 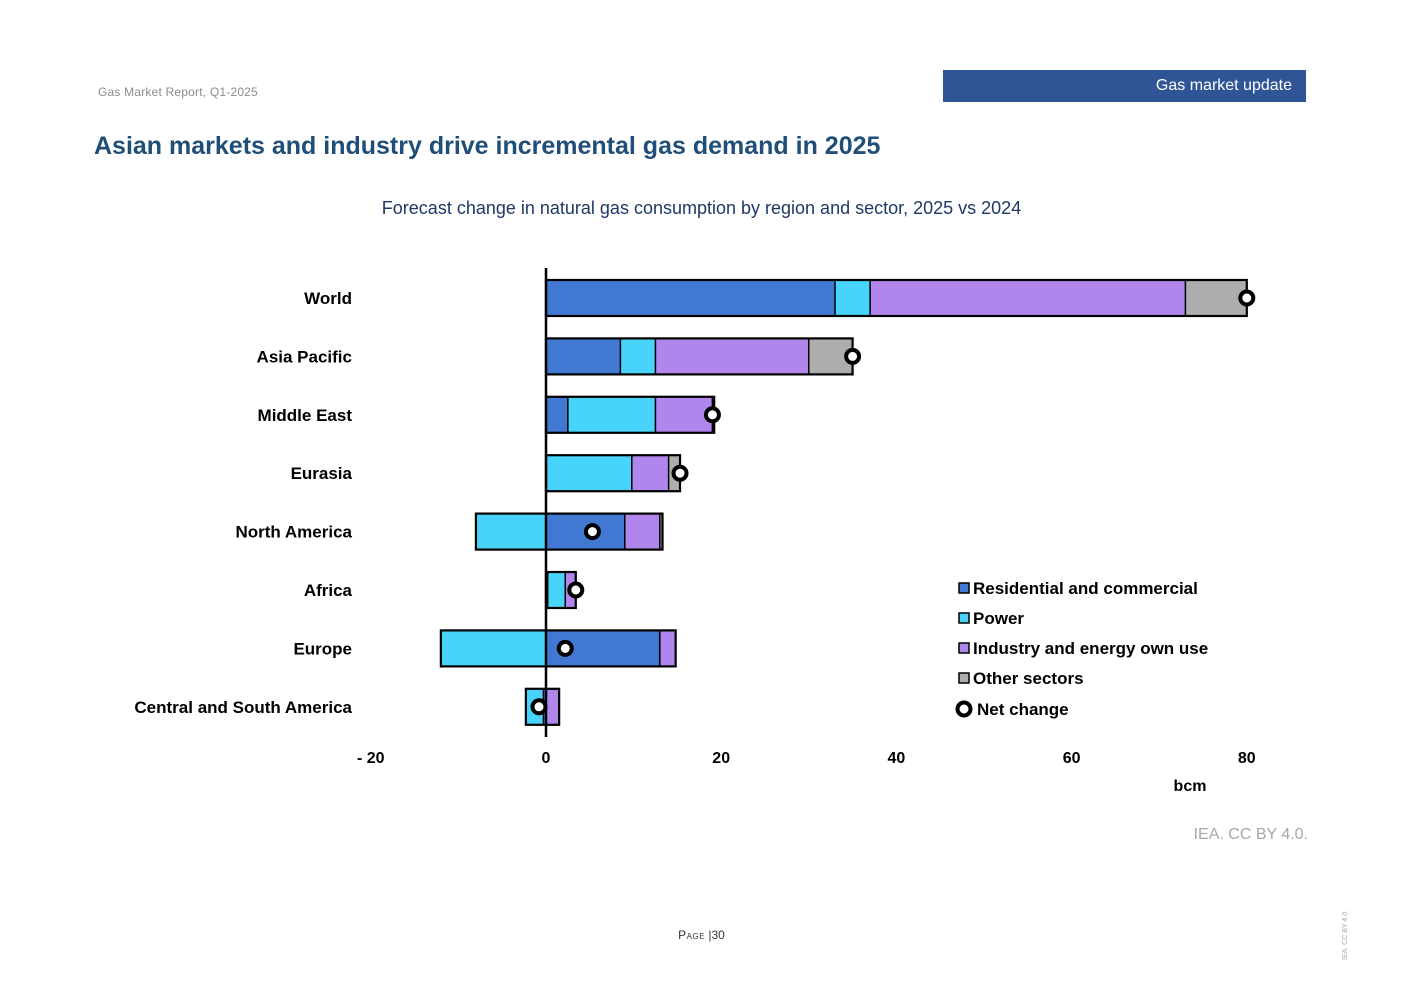 I want to click on category-label-north-america: North America, so click(x=293, y=532).